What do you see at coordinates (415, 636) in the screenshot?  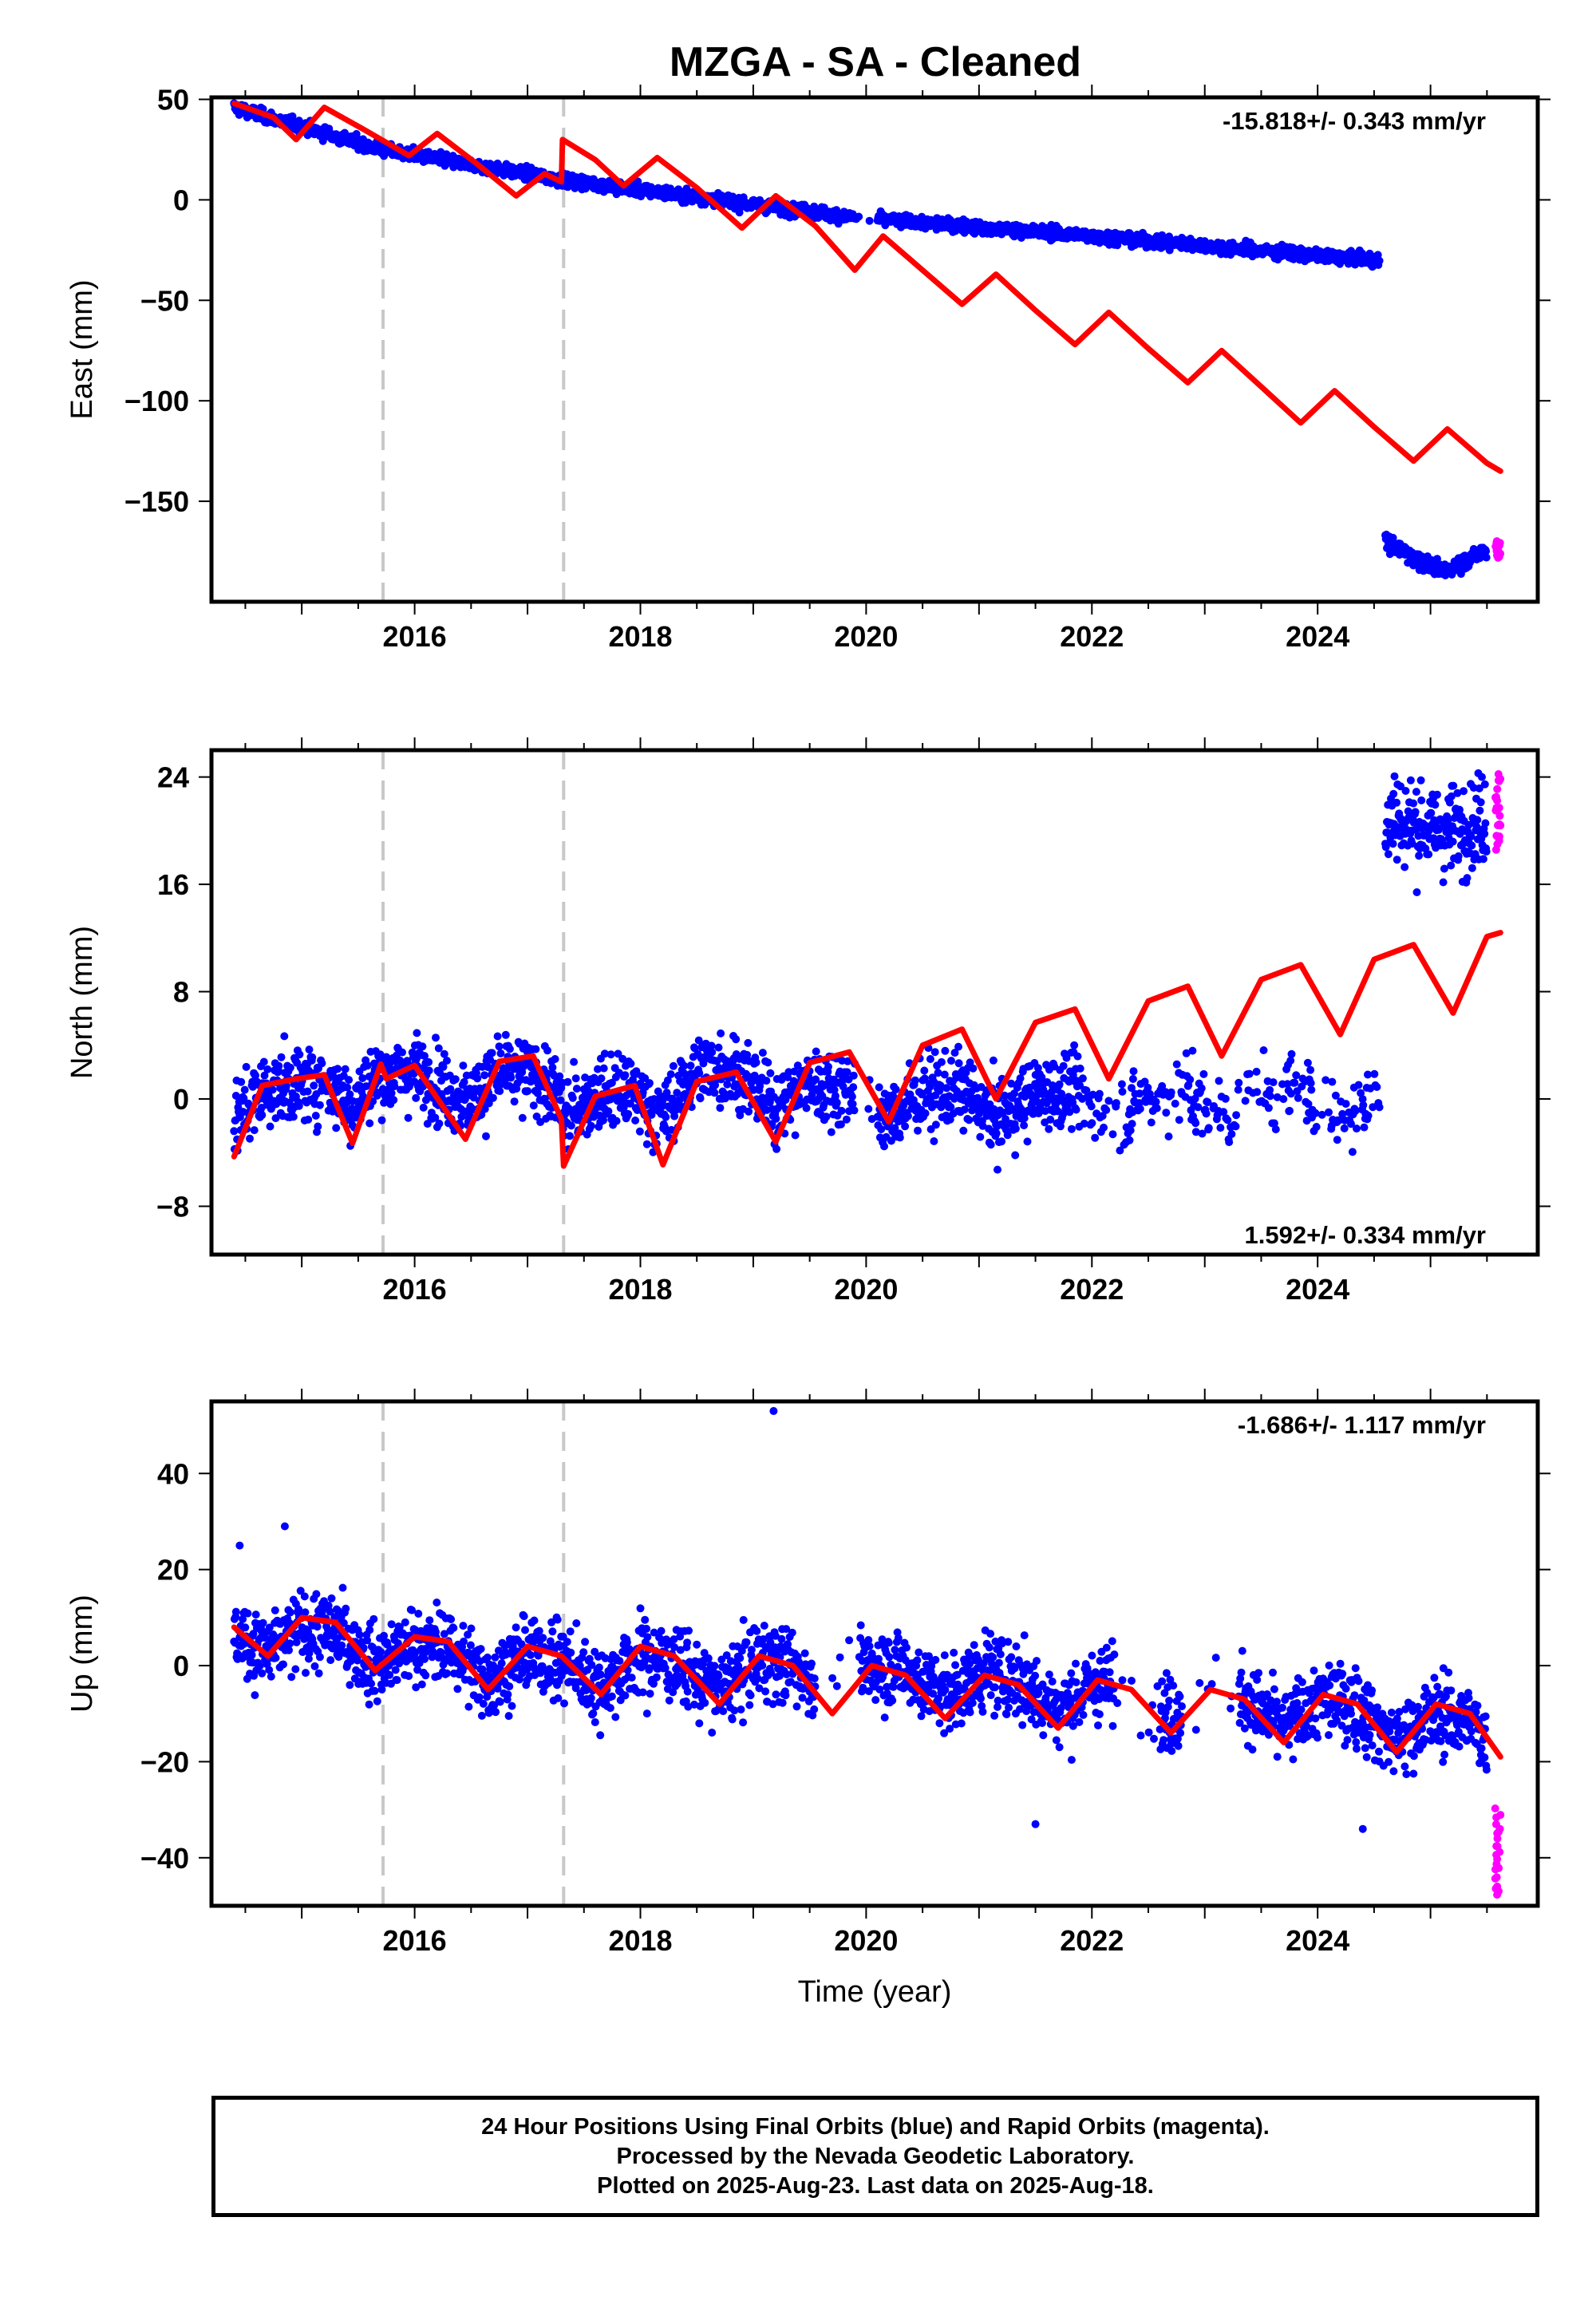 I see `x-tick-label: 2016` at bounding box center [415, 636].